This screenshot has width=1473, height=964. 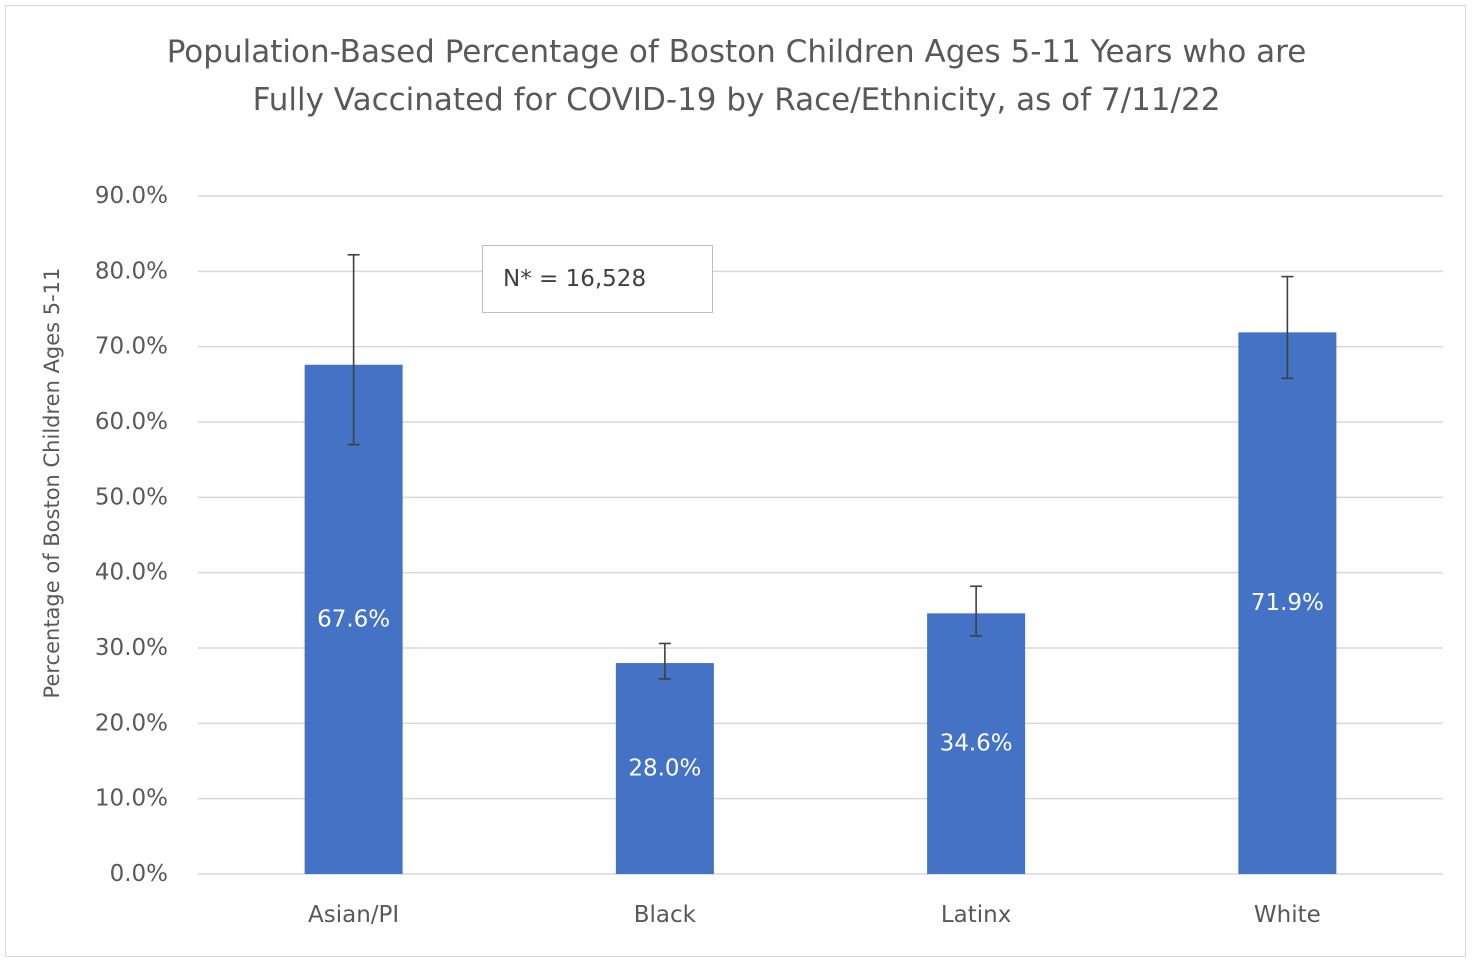 I want to click on y-tick-label: 90.0%, so click(x=131, y=196).